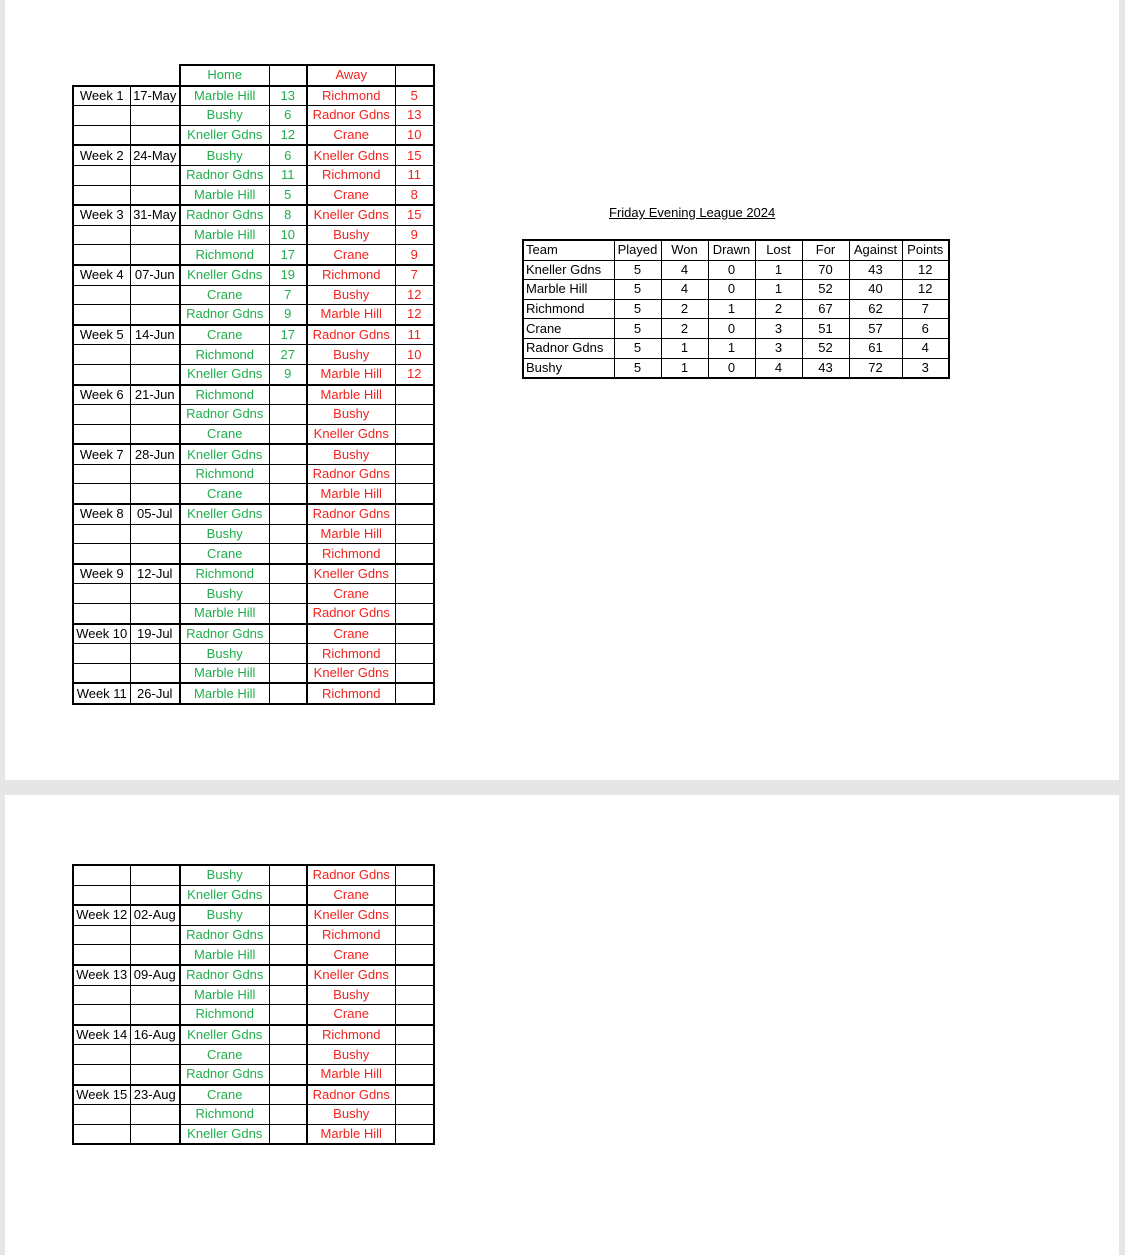 The image size is (1125, 1255). I want to click on stat-cell: 6, so click(925, 328).